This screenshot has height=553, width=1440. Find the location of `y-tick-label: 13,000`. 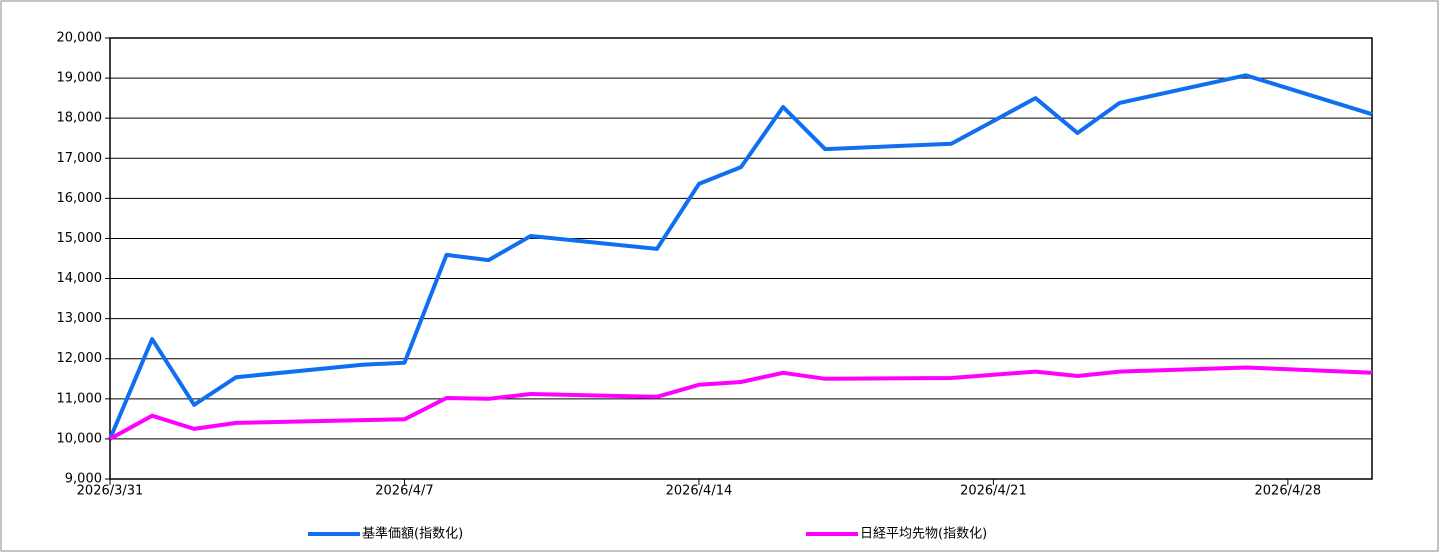

y-tick-label: 13,000 is located at coordinates (80, 318).